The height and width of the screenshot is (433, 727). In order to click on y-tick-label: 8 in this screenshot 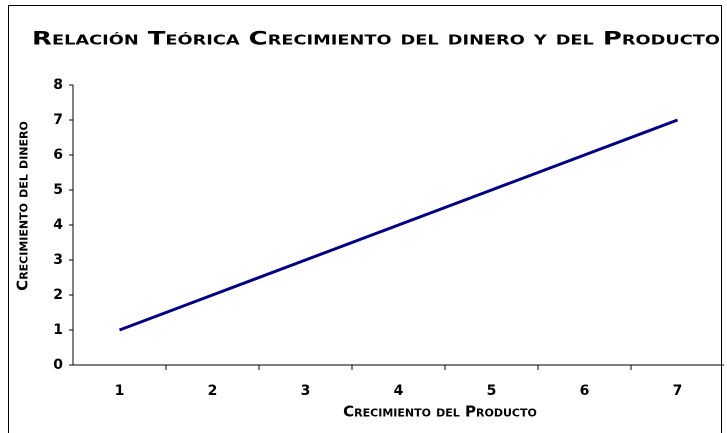, I will do `click(58, 85)`.